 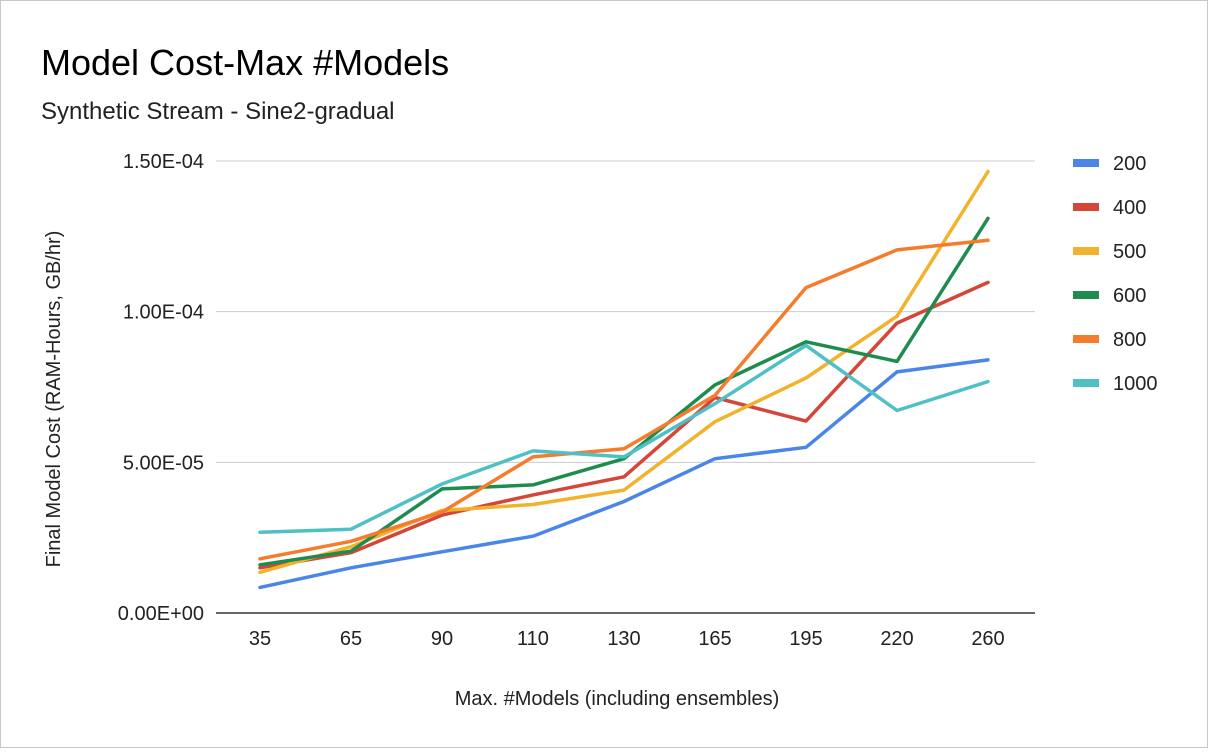 What do you see at coordinates (1135, 384) in the screenshot?
I see `legend-label: 1000` at bounding box center [1135, 384].